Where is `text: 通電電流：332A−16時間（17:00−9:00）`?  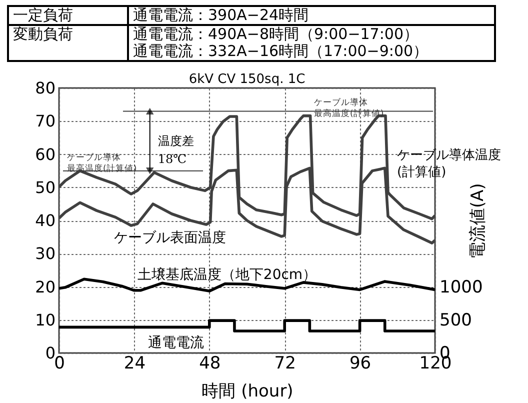 text: 通電電流：332A−16時間（17:00−9:00） is located at coordinates (280, 51).